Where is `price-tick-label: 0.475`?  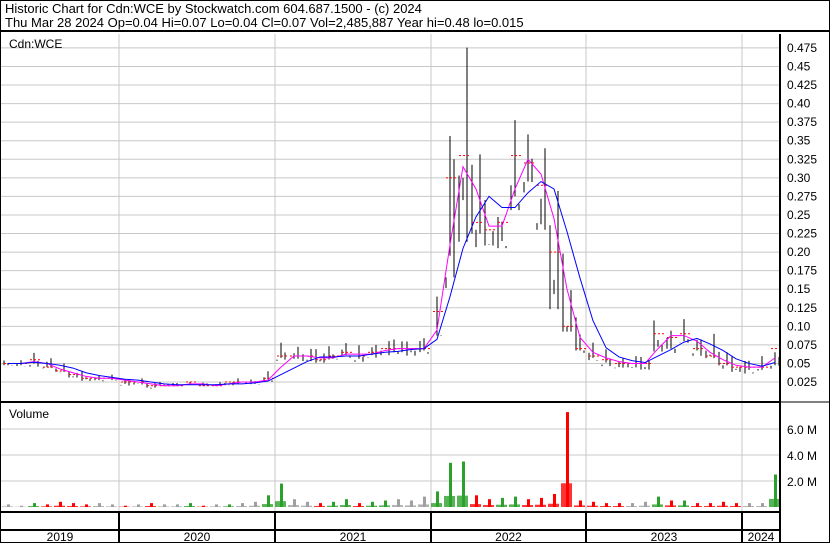 price-tick-label: 0.475 is located at coordinates (802, 48).